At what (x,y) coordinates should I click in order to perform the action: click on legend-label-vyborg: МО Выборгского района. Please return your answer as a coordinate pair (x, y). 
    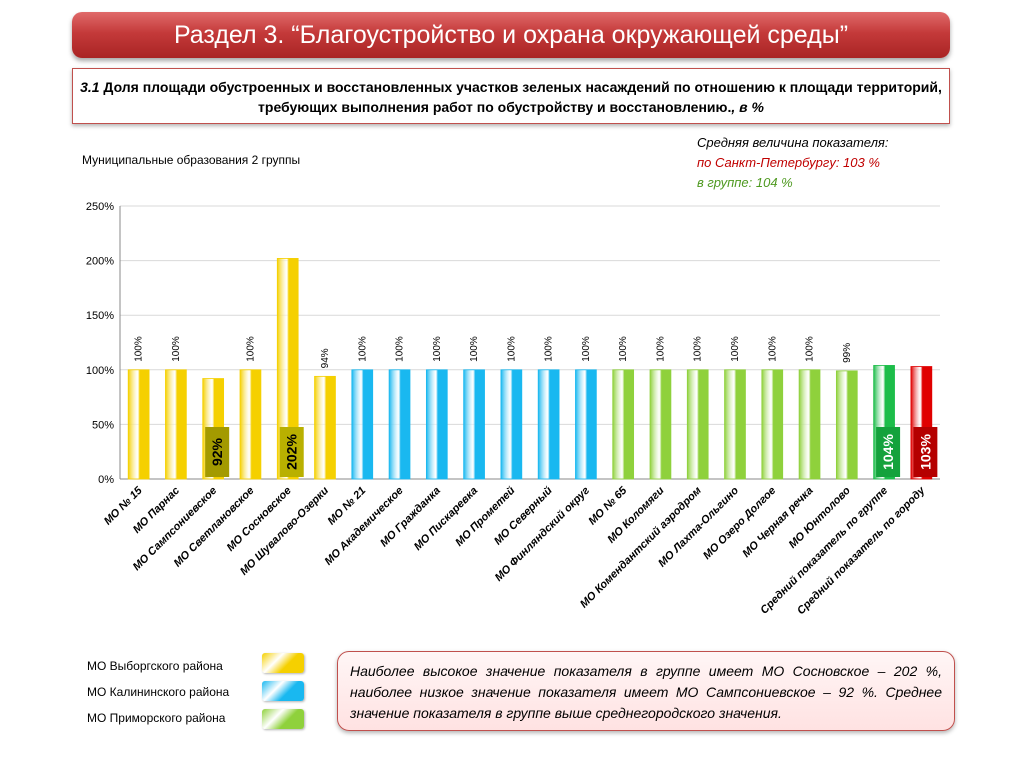
    Looking at the image, I should click on (155, 666).